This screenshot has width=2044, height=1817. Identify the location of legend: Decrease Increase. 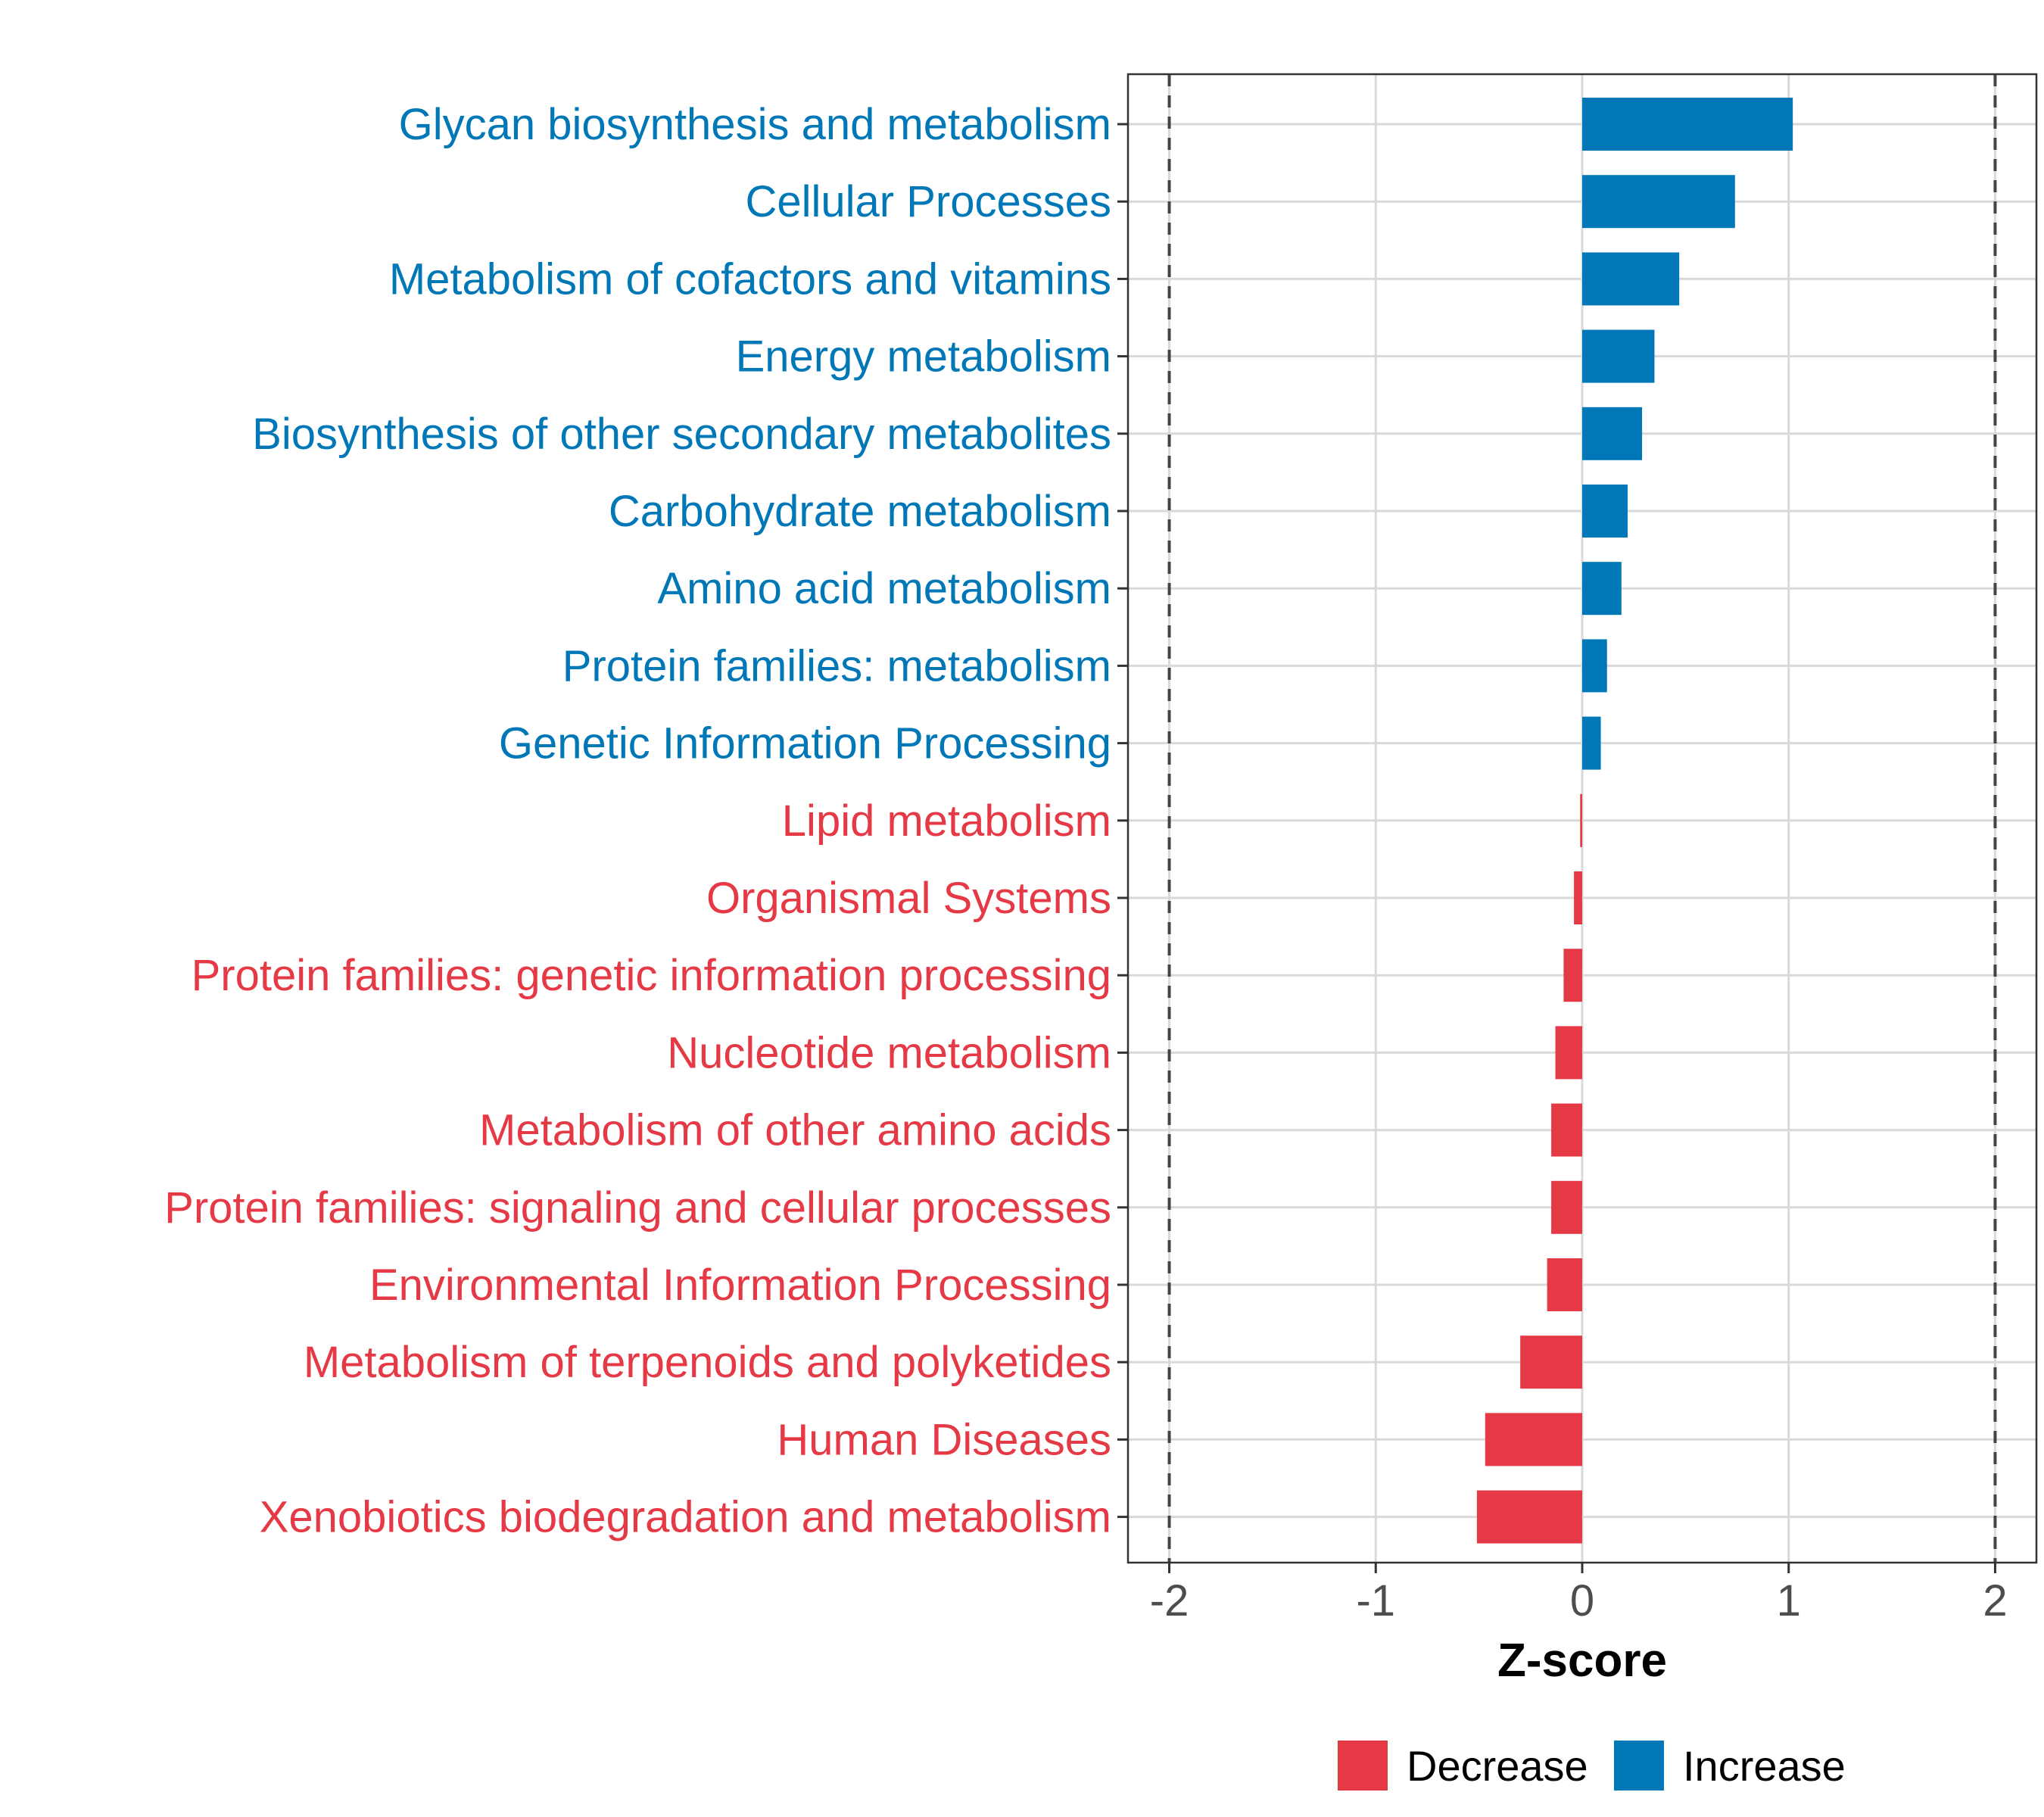
(1592, 1766).